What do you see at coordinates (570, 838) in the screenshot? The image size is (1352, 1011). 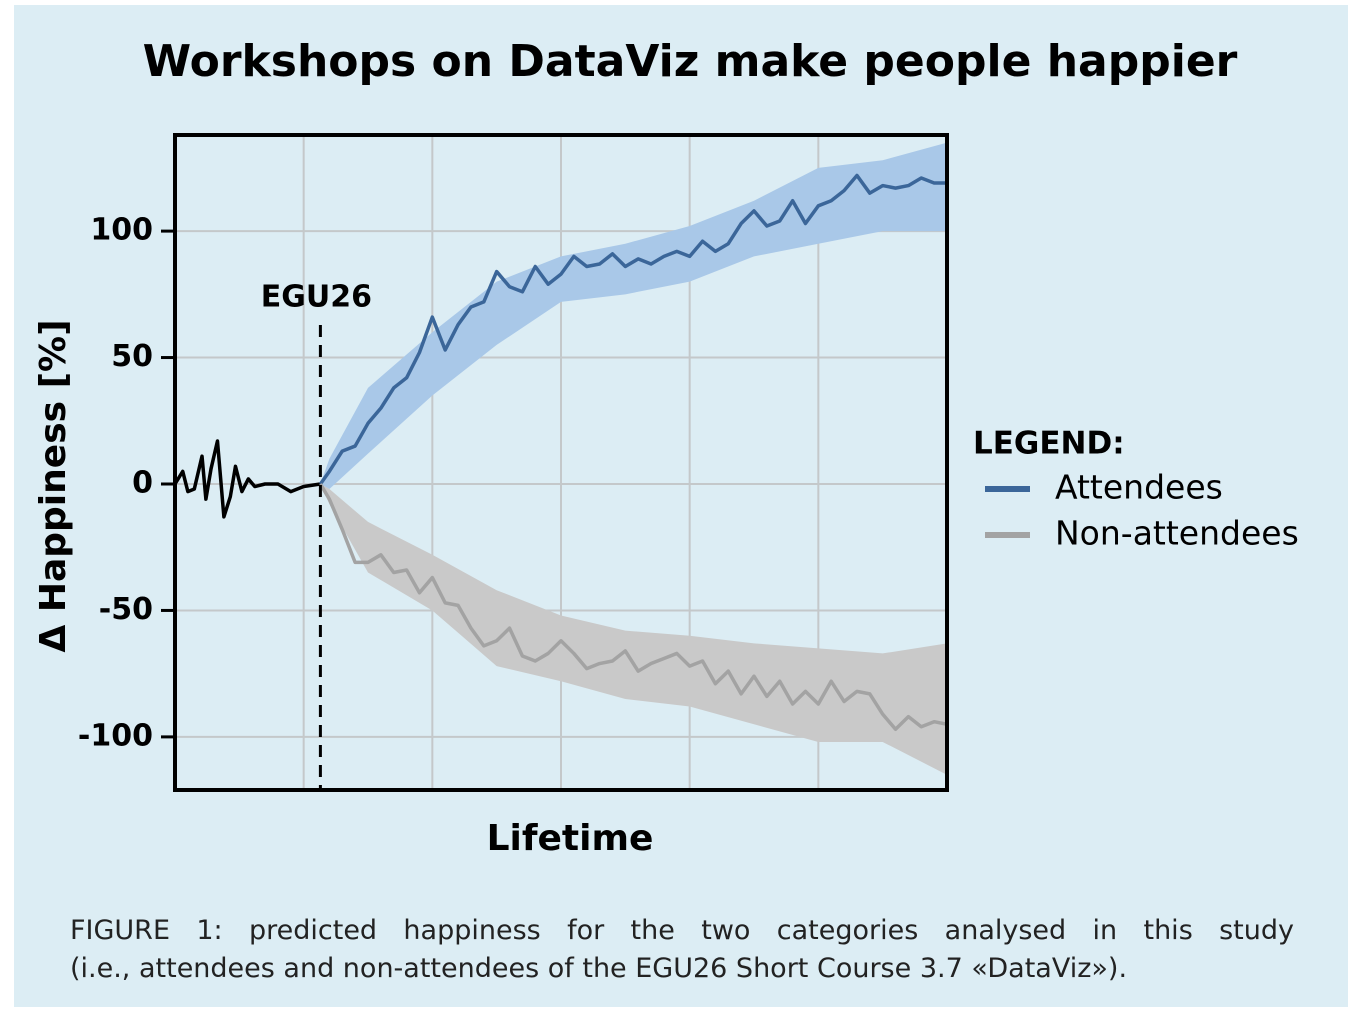 I see `x-axis-label: Lifetime` at bounding box center [570, 838].